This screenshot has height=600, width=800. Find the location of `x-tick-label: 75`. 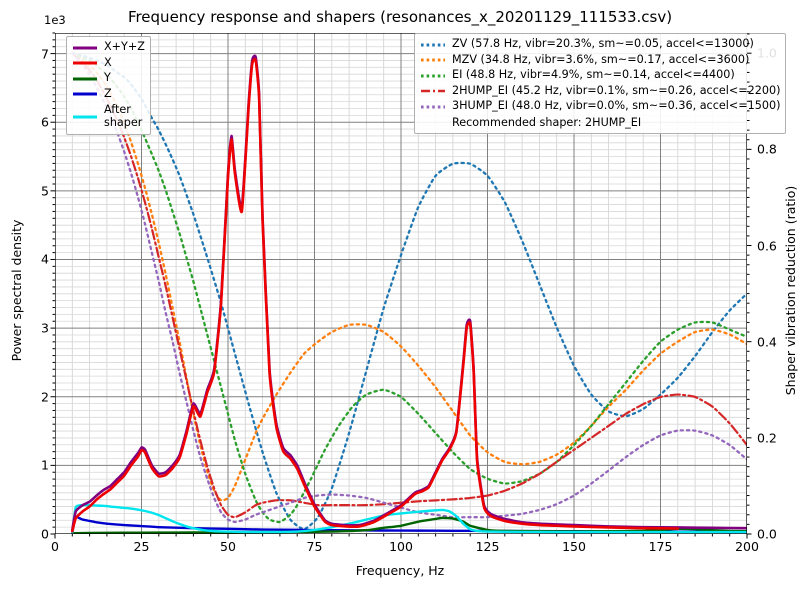

x-tick-label: 75 is located at coordinates (314, 546).